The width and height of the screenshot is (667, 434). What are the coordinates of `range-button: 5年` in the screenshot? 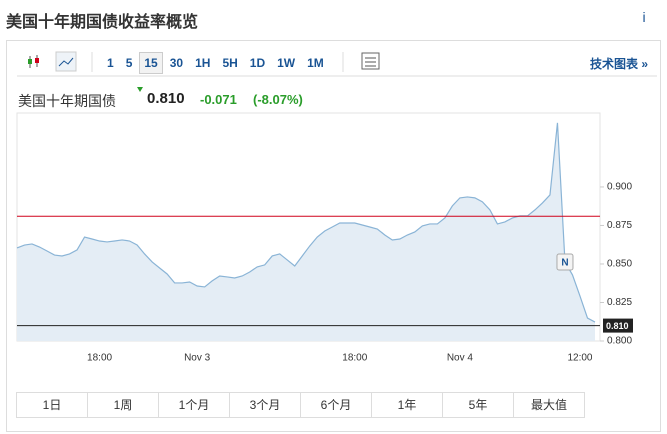 It's located at (478, 405).